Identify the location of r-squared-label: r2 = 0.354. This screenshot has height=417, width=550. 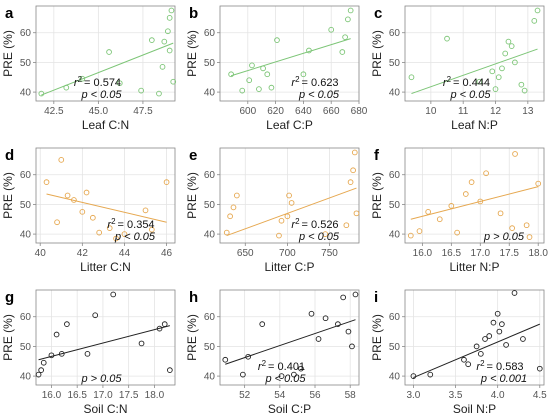
(130, 224).